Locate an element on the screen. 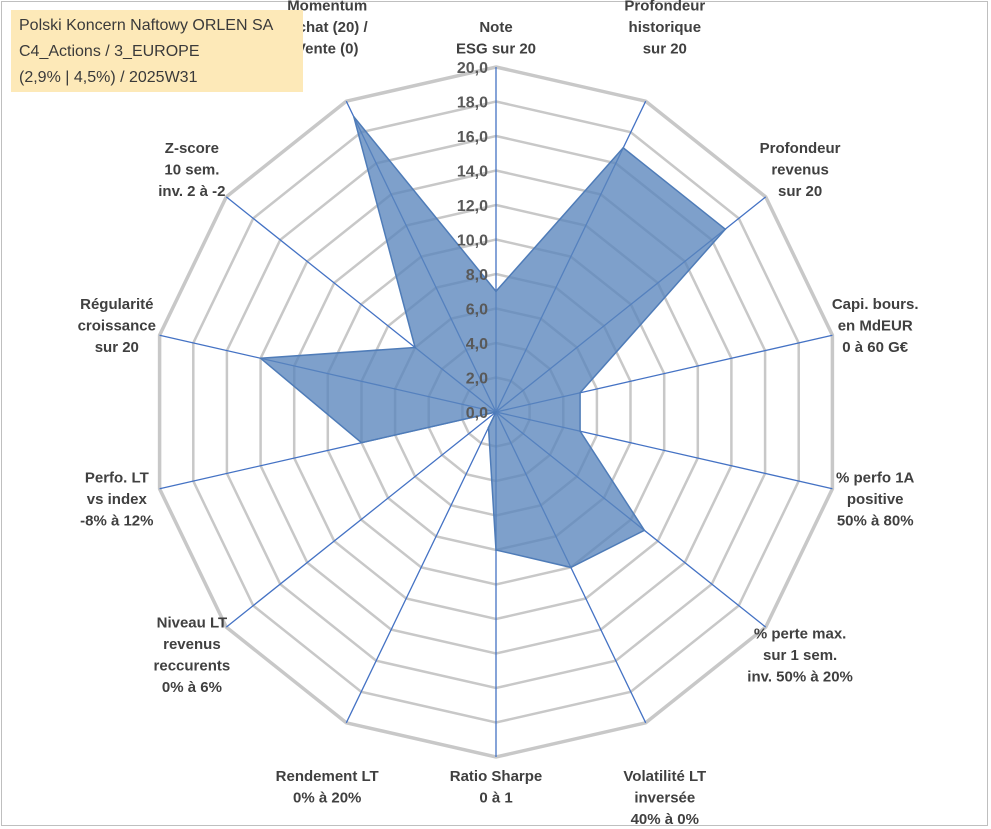 This screenshot has height=829, width=991. axis-label-13: Achat (20) / is located at coordinates (328, 27).